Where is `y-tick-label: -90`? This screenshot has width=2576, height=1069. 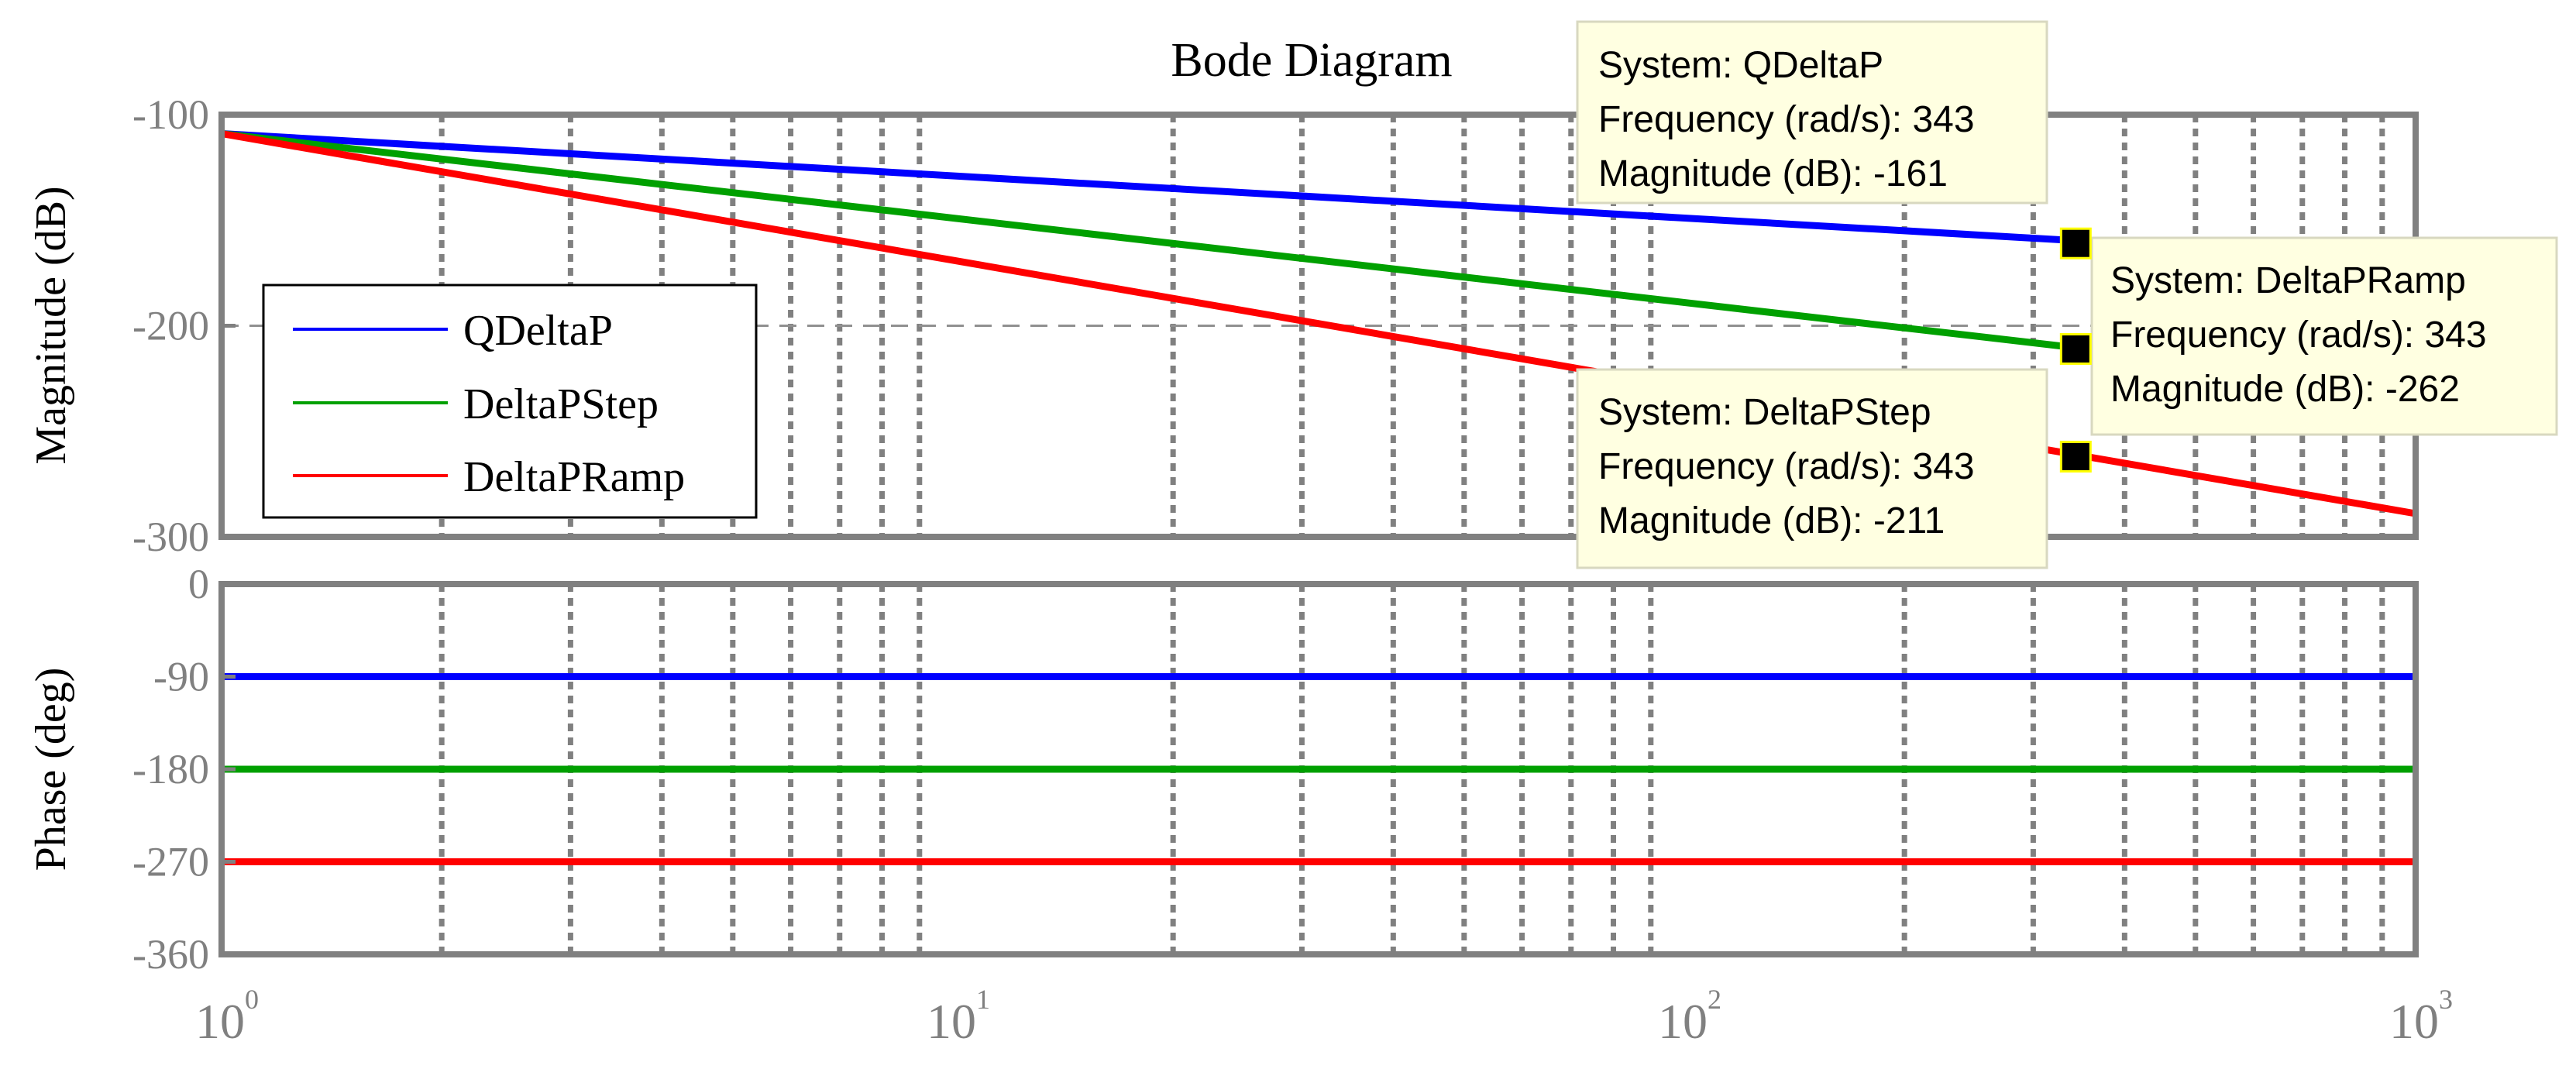 y-tick-label: -90 is located at coordinates (181, 677).